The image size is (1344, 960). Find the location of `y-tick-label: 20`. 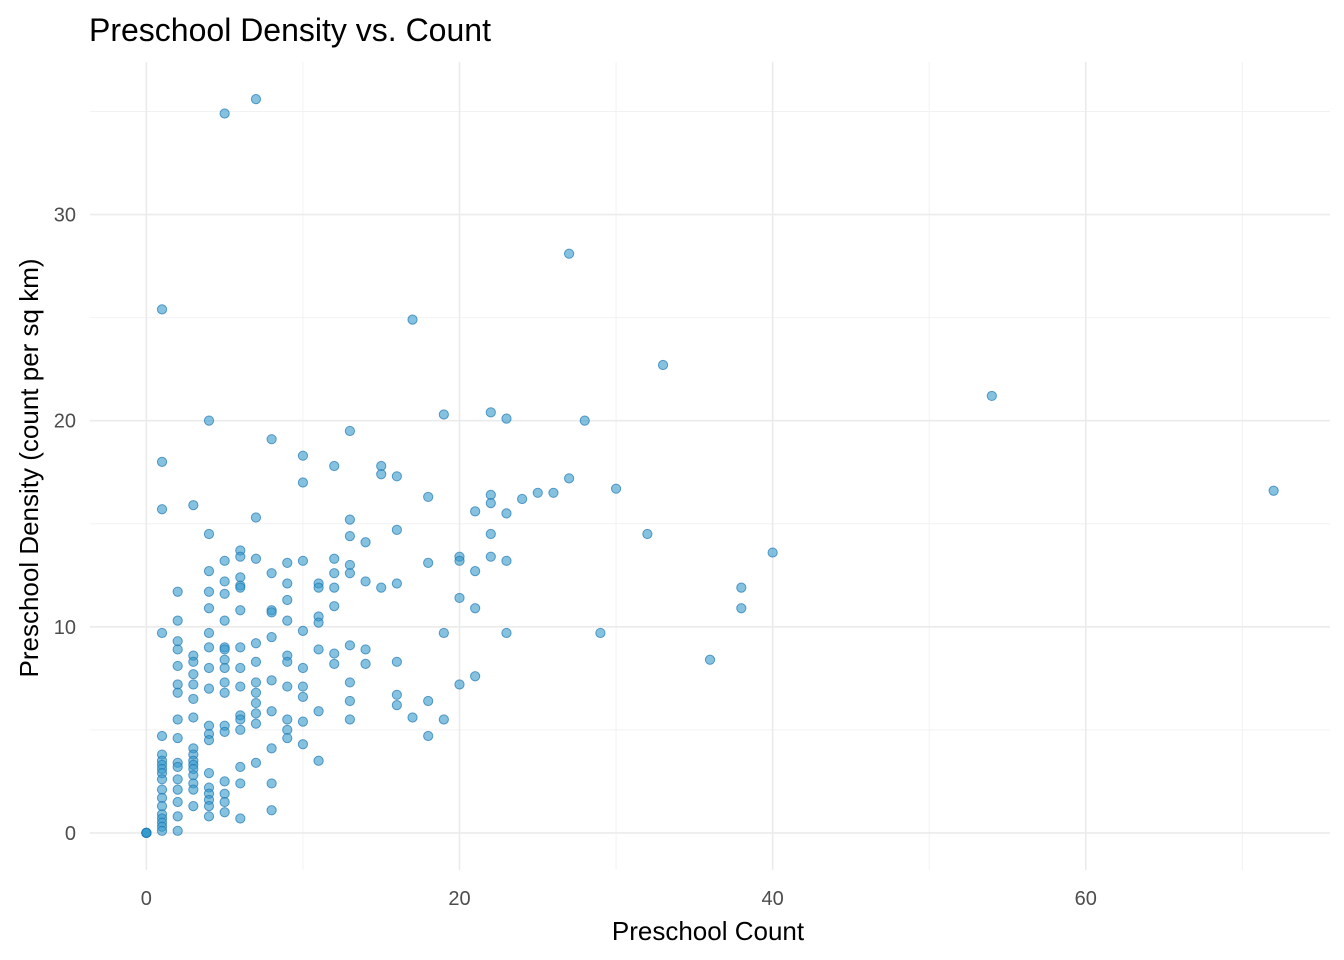

y-tick-label: 20 is located at coordinates (65, 422).